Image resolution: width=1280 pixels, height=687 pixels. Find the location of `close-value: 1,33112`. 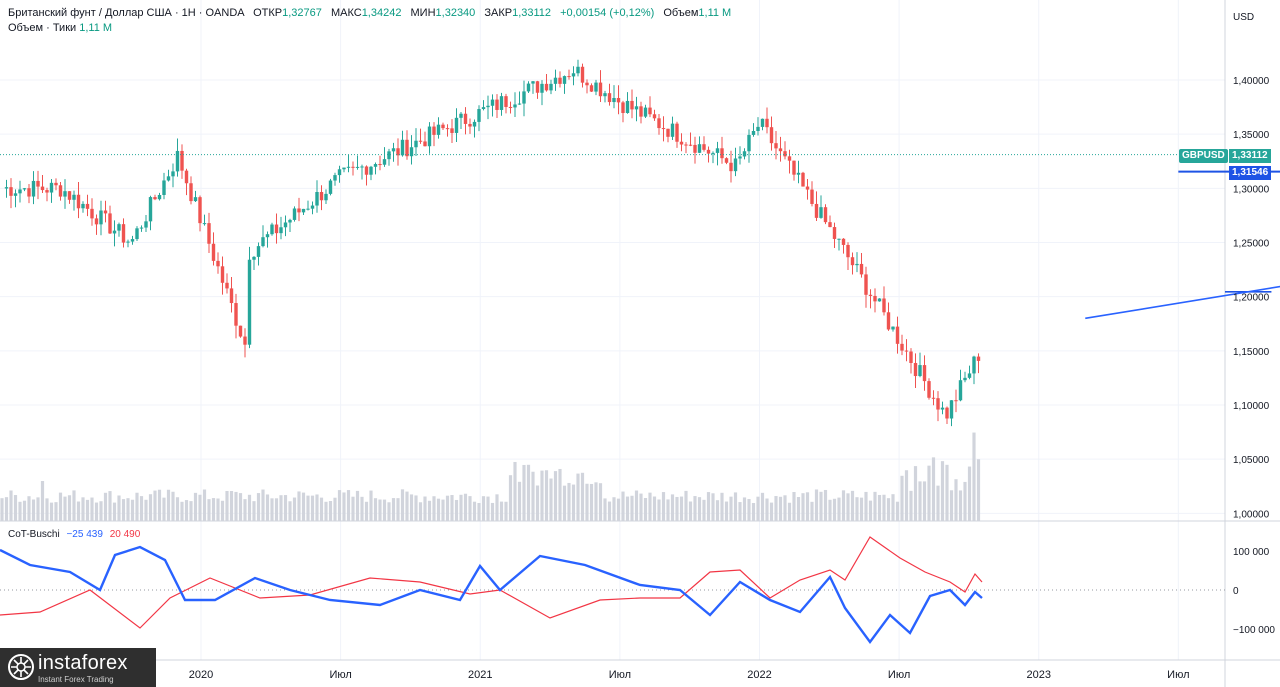

close-value: 1,33112 is located at coordinates (532, 13).